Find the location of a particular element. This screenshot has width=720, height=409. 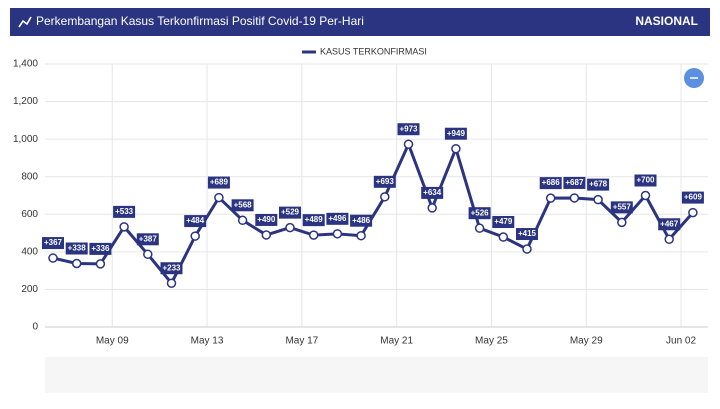

x-tick-label: Jun 02 is located at coordinates (681, 341).